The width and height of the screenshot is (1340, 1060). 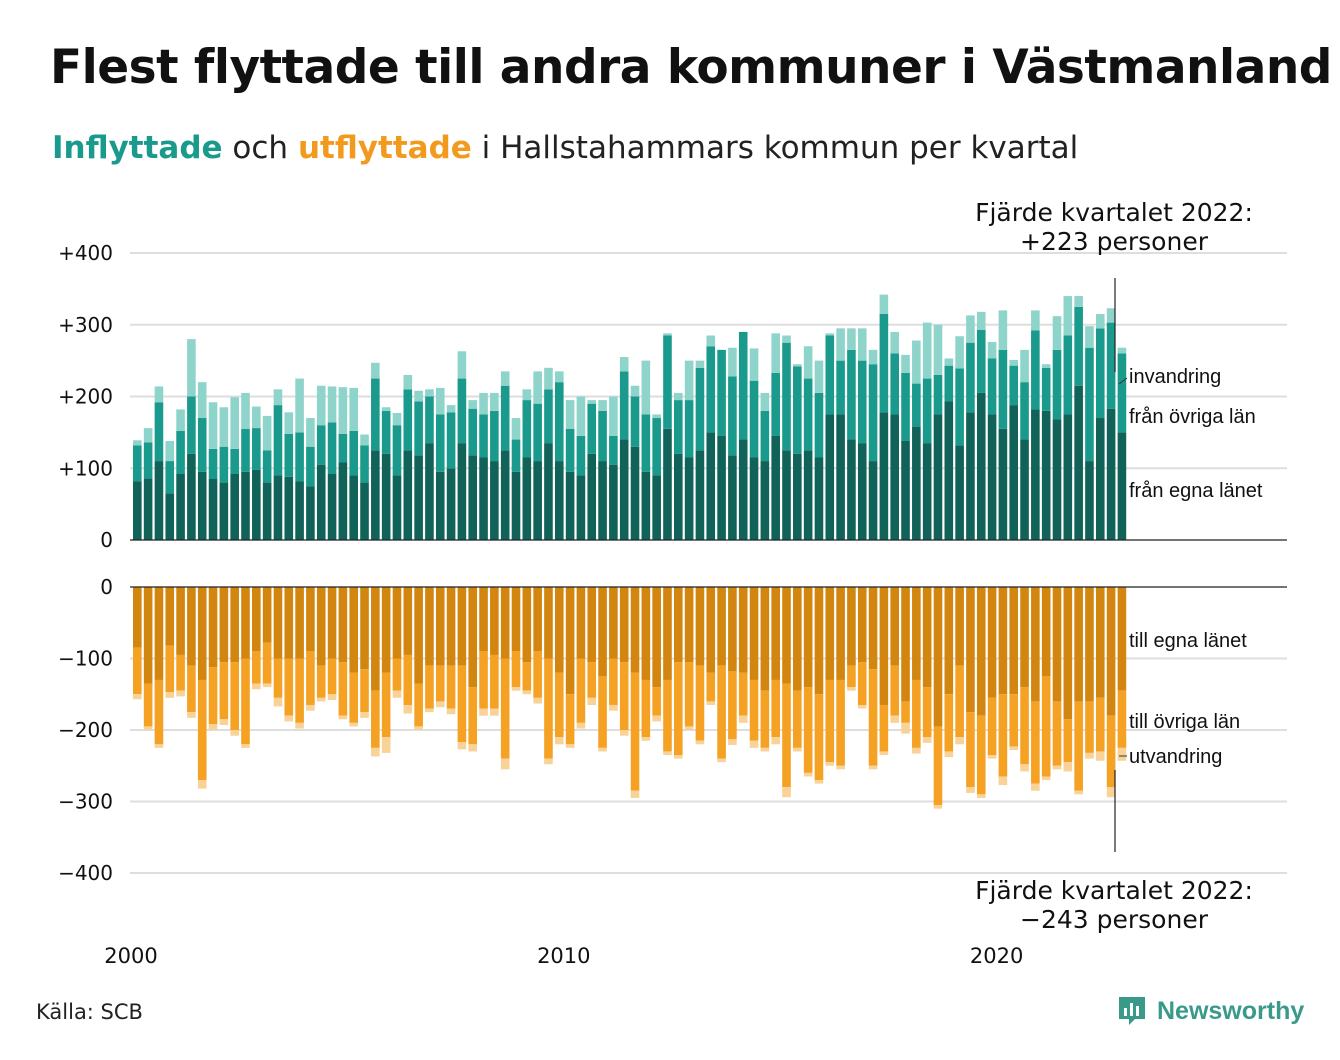 I want to click on subtitle-och: och, so click(x=260, y=148).